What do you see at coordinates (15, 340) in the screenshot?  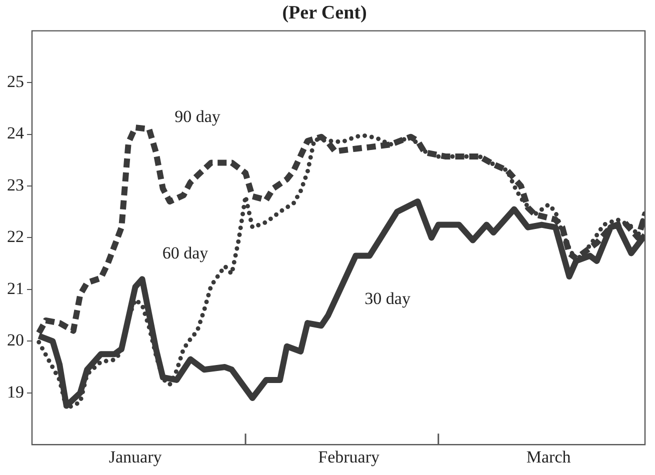 I see `y-tick-label: 20` at bounding box center [15, 340].